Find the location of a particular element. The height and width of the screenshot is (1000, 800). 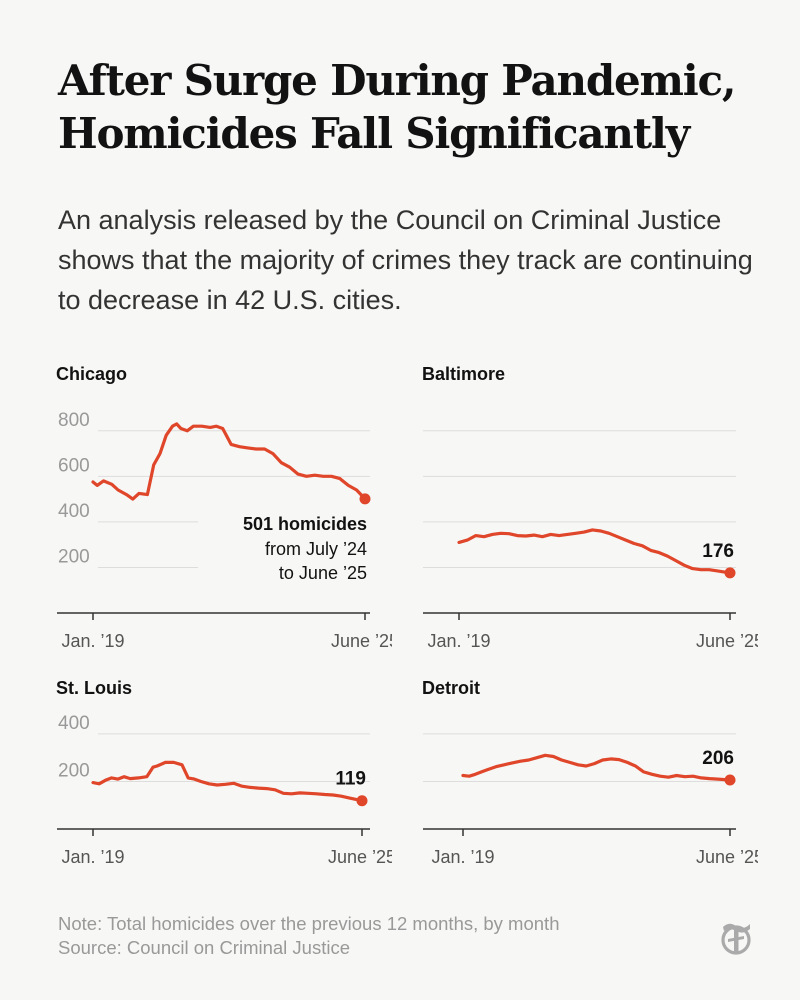

st-louis-series-line is located at coordinates (227, 781).